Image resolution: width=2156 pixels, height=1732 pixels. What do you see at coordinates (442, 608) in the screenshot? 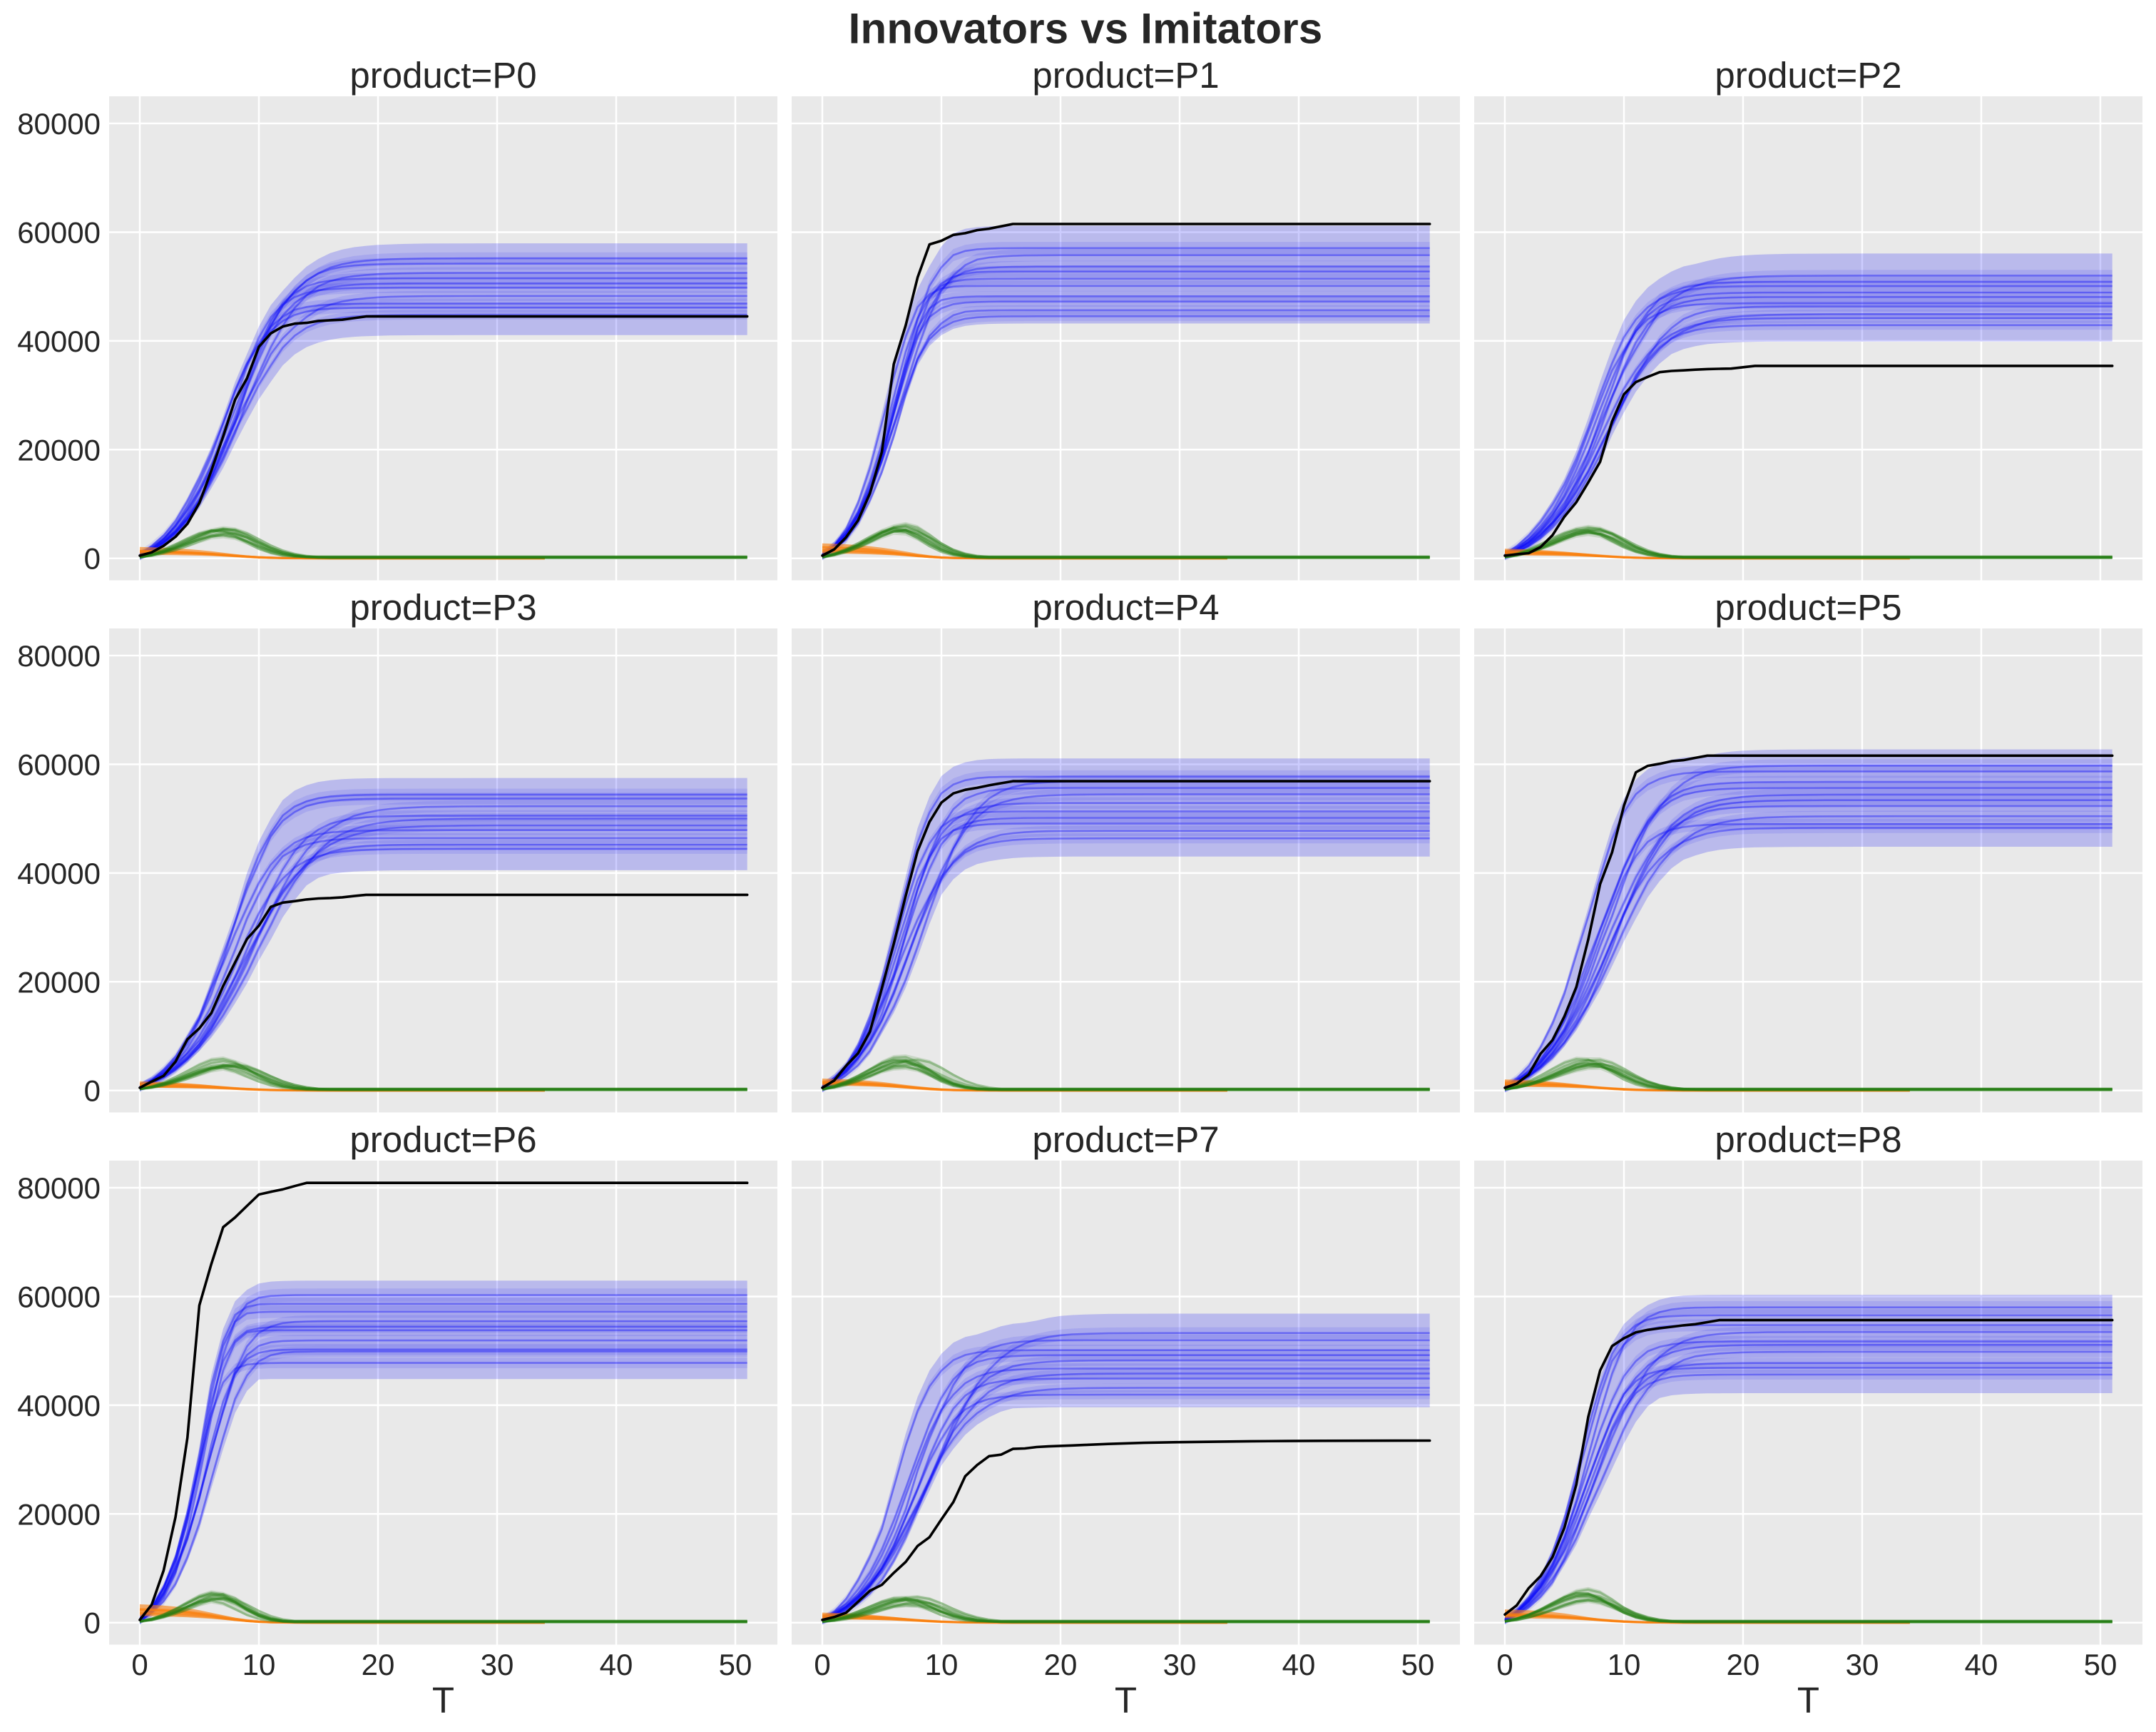
I see `svg-text: product=P3` at bounding box center [442, 608].